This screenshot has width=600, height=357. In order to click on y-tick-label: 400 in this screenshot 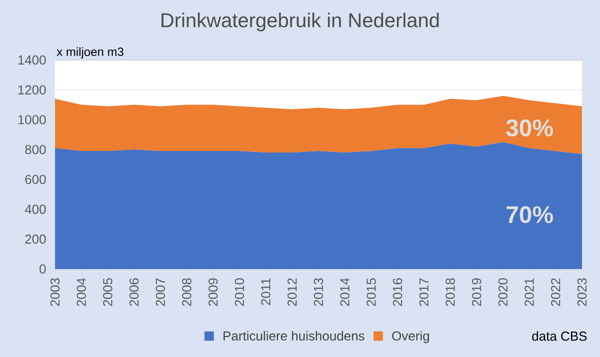, I will do `click(35, 209)`.